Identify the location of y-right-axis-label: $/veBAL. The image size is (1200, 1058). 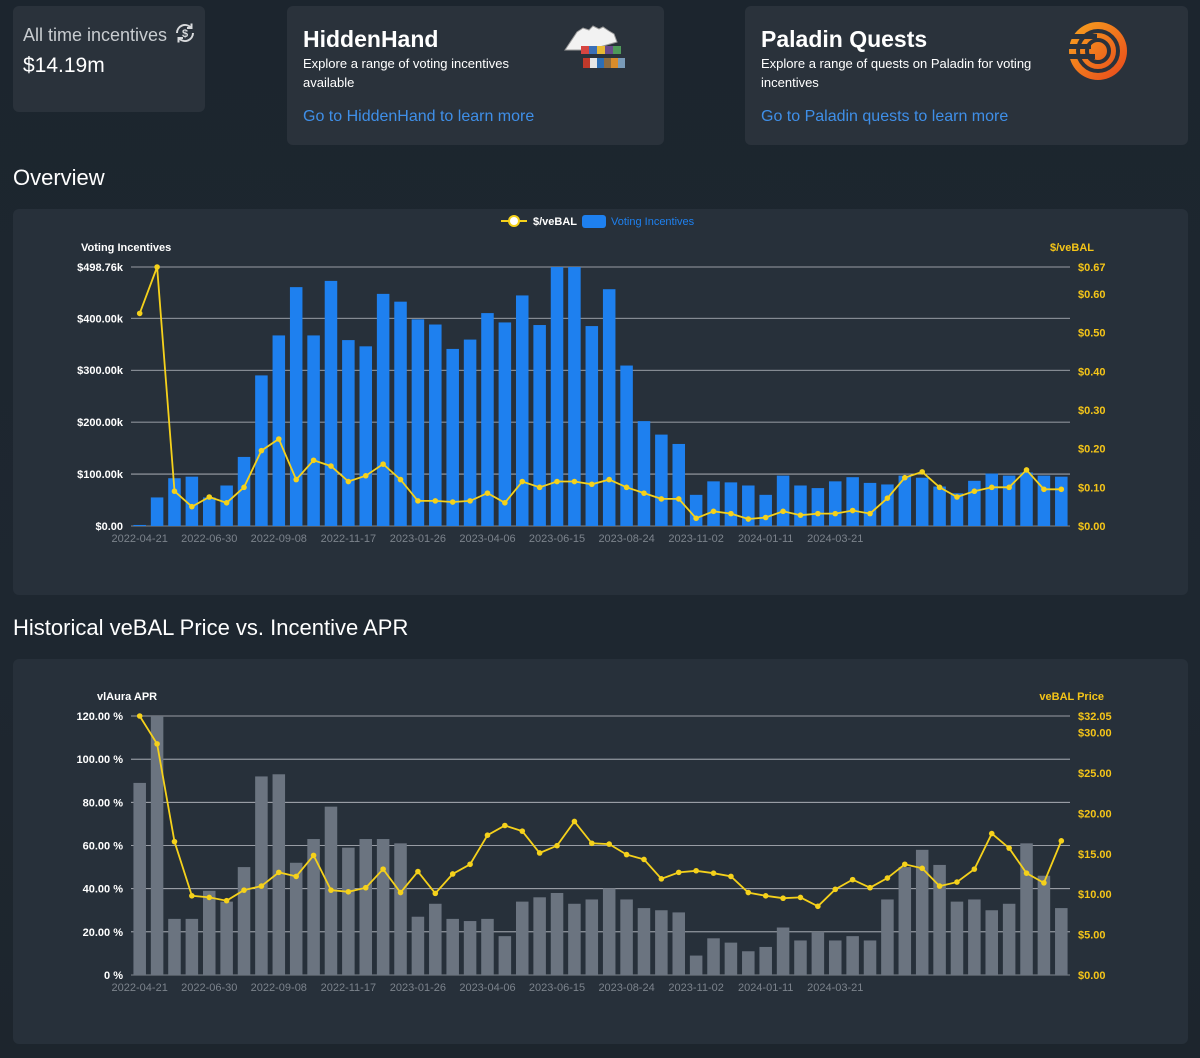
(1072, 248).